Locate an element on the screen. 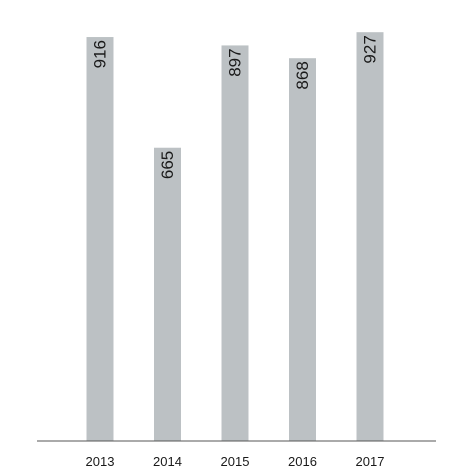 This screenshot has height=475, width=456. x-tick-label-2015: 2015 is located at coordinates (235, 461).